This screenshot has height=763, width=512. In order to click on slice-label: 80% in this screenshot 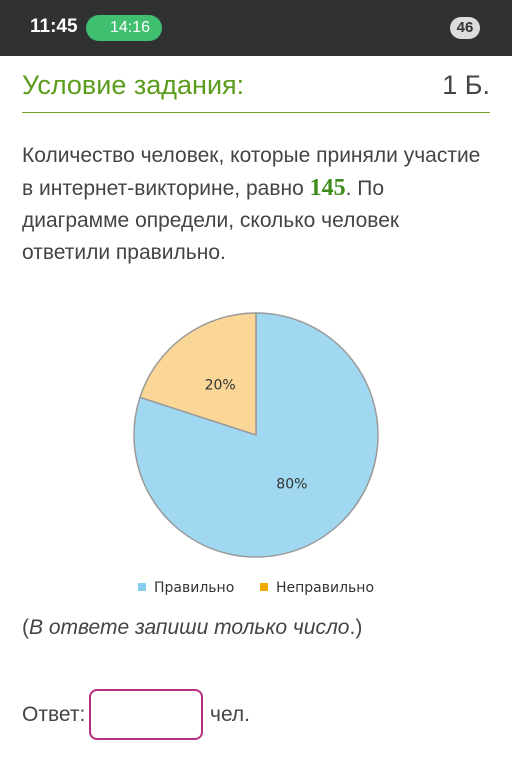, I will do `click(291, 484)`.